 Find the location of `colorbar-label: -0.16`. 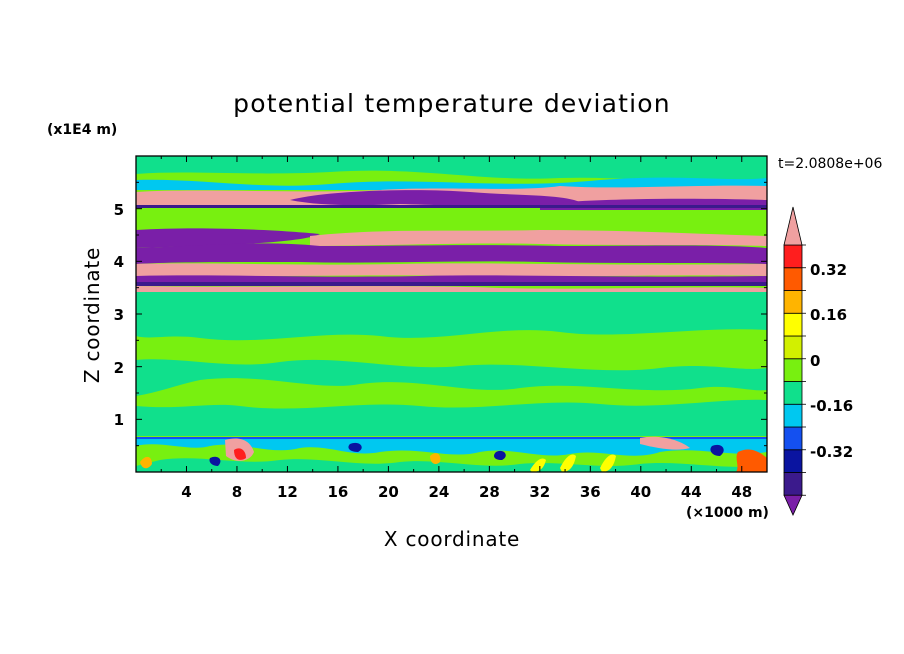

colorbar-label: -0.16 is located at coordinates (831, 406).